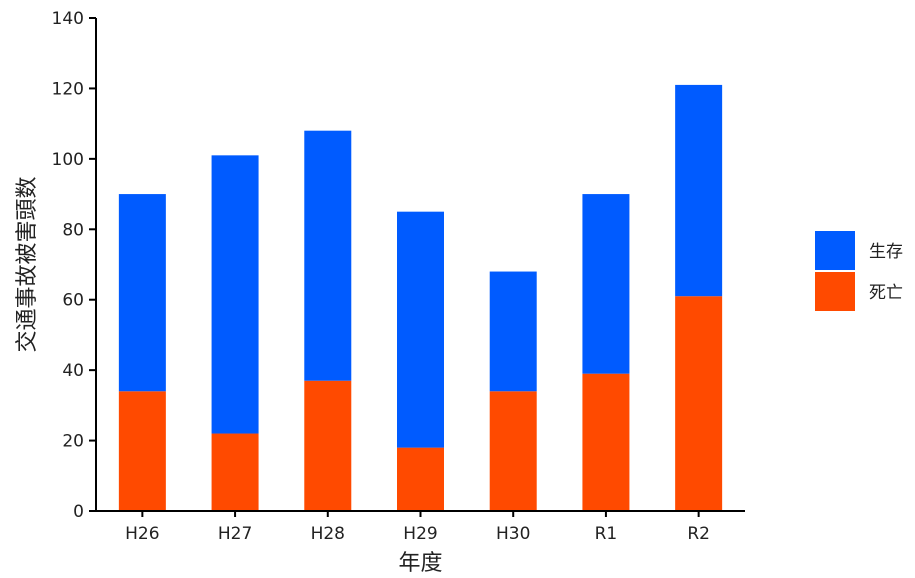  What do you see at coordinates (886, 252) in the screenshot?
I see `legend-label: 生存` at bounding box center [886, 252].